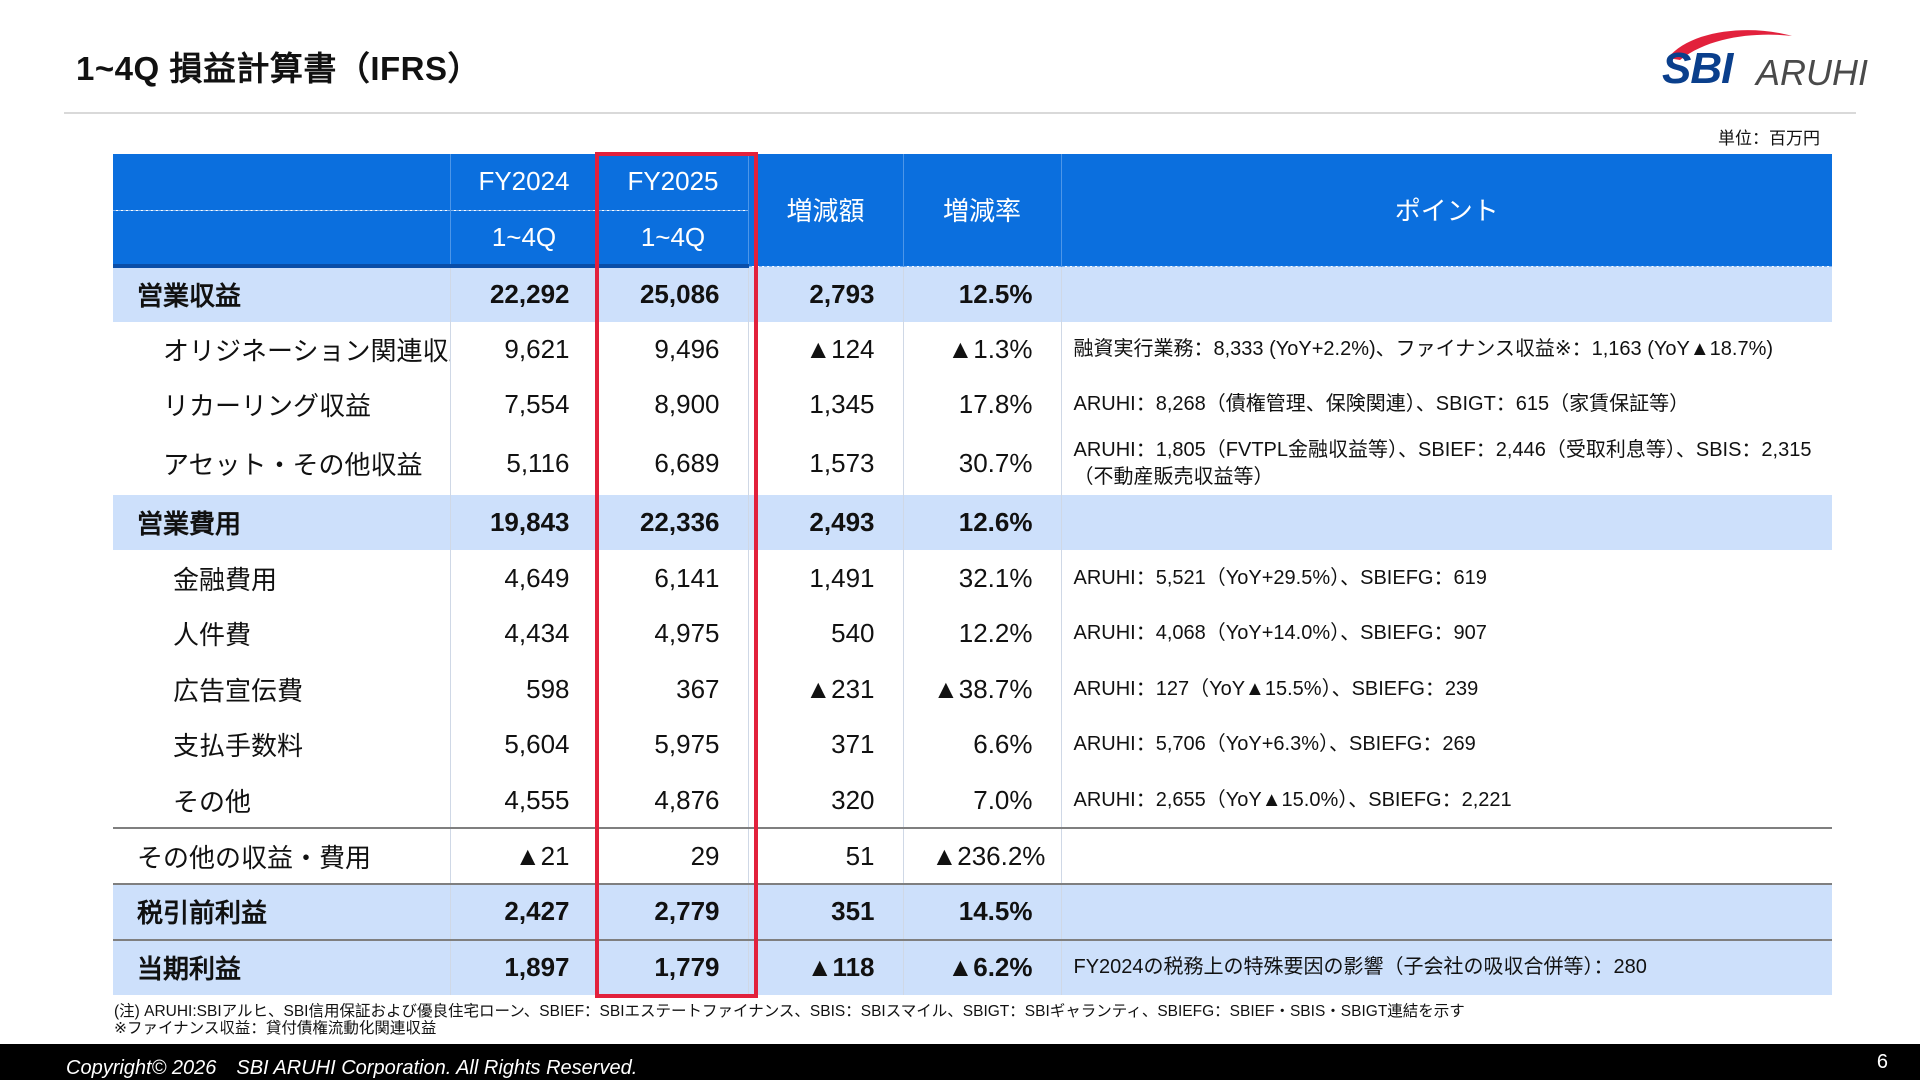 The image size is (1920, 1080). Describe the element at coordinates (225, 579) in the screenshot. I see `row-label: 金融費用` at that location.